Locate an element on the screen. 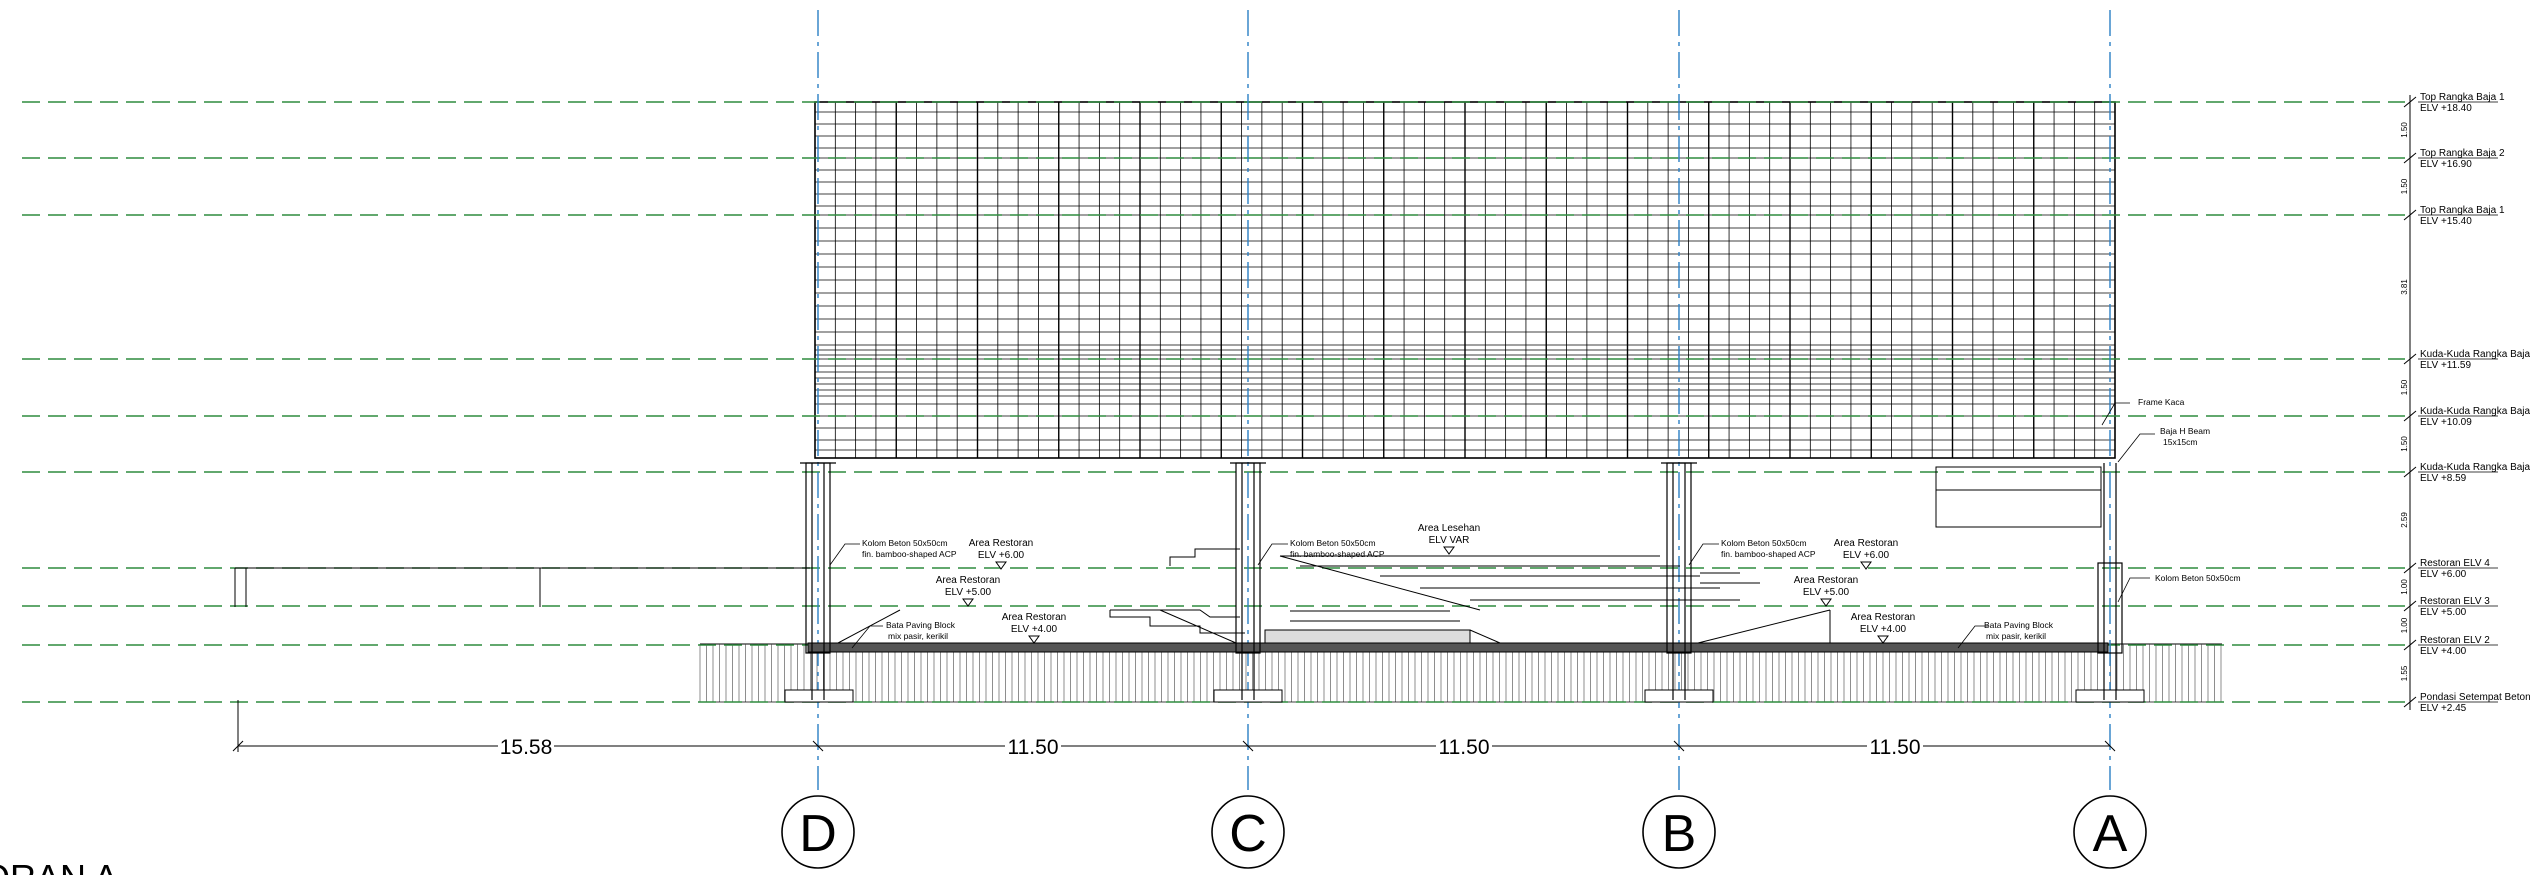  footing-a is located at coordinates (2110, 696).